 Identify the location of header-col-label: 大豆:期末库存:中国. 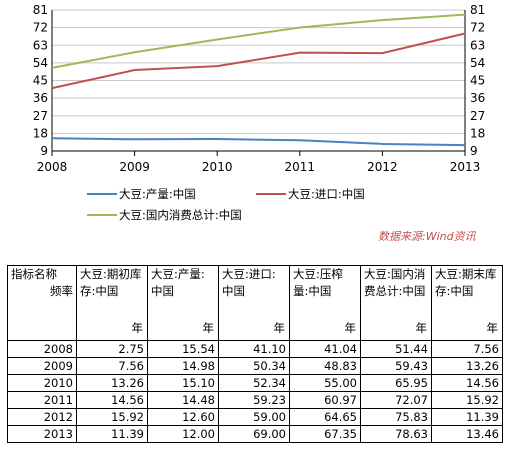
(466, 282).